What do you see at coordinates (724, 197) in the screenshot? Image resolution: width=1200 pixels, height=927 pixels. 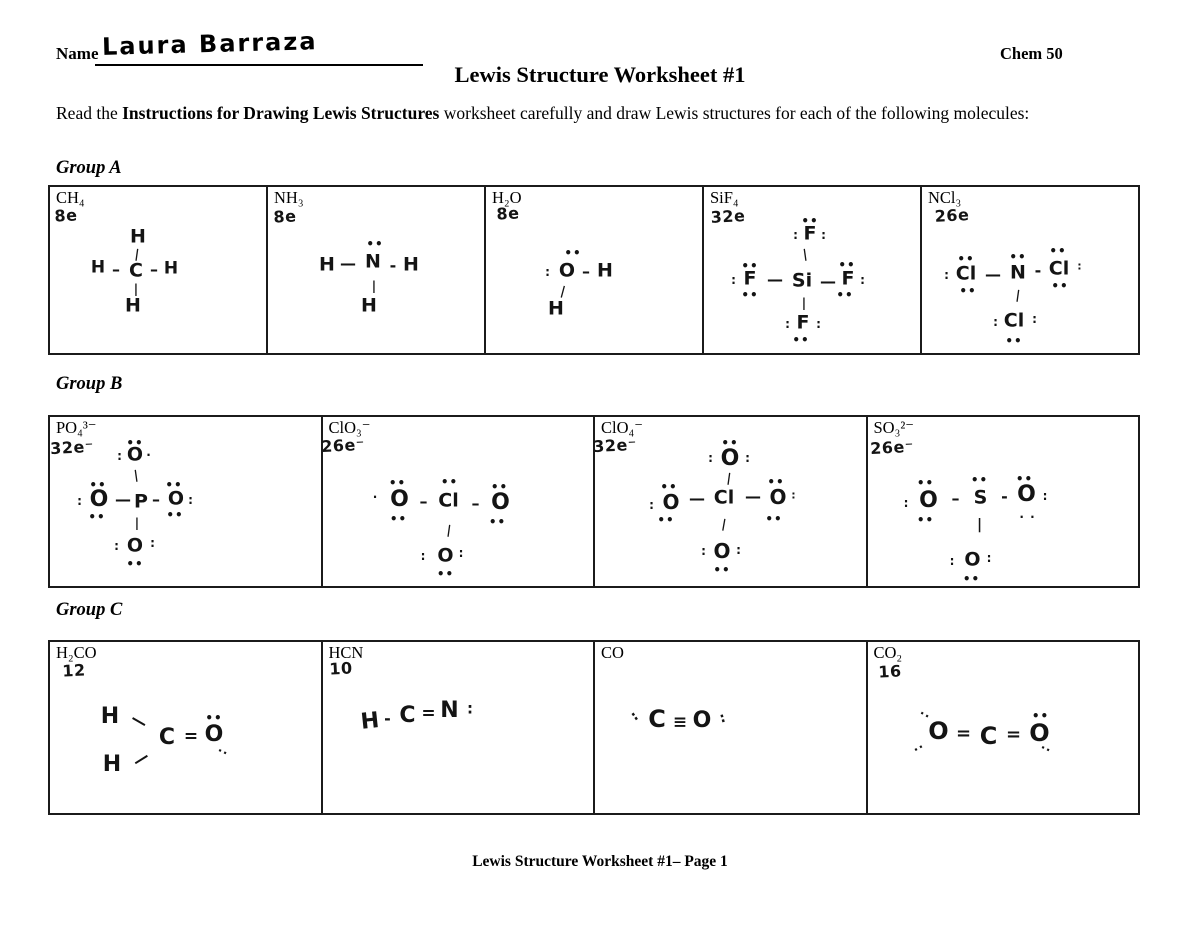 I see `formula-label: SiF₄` at bounding box center [724, 197].